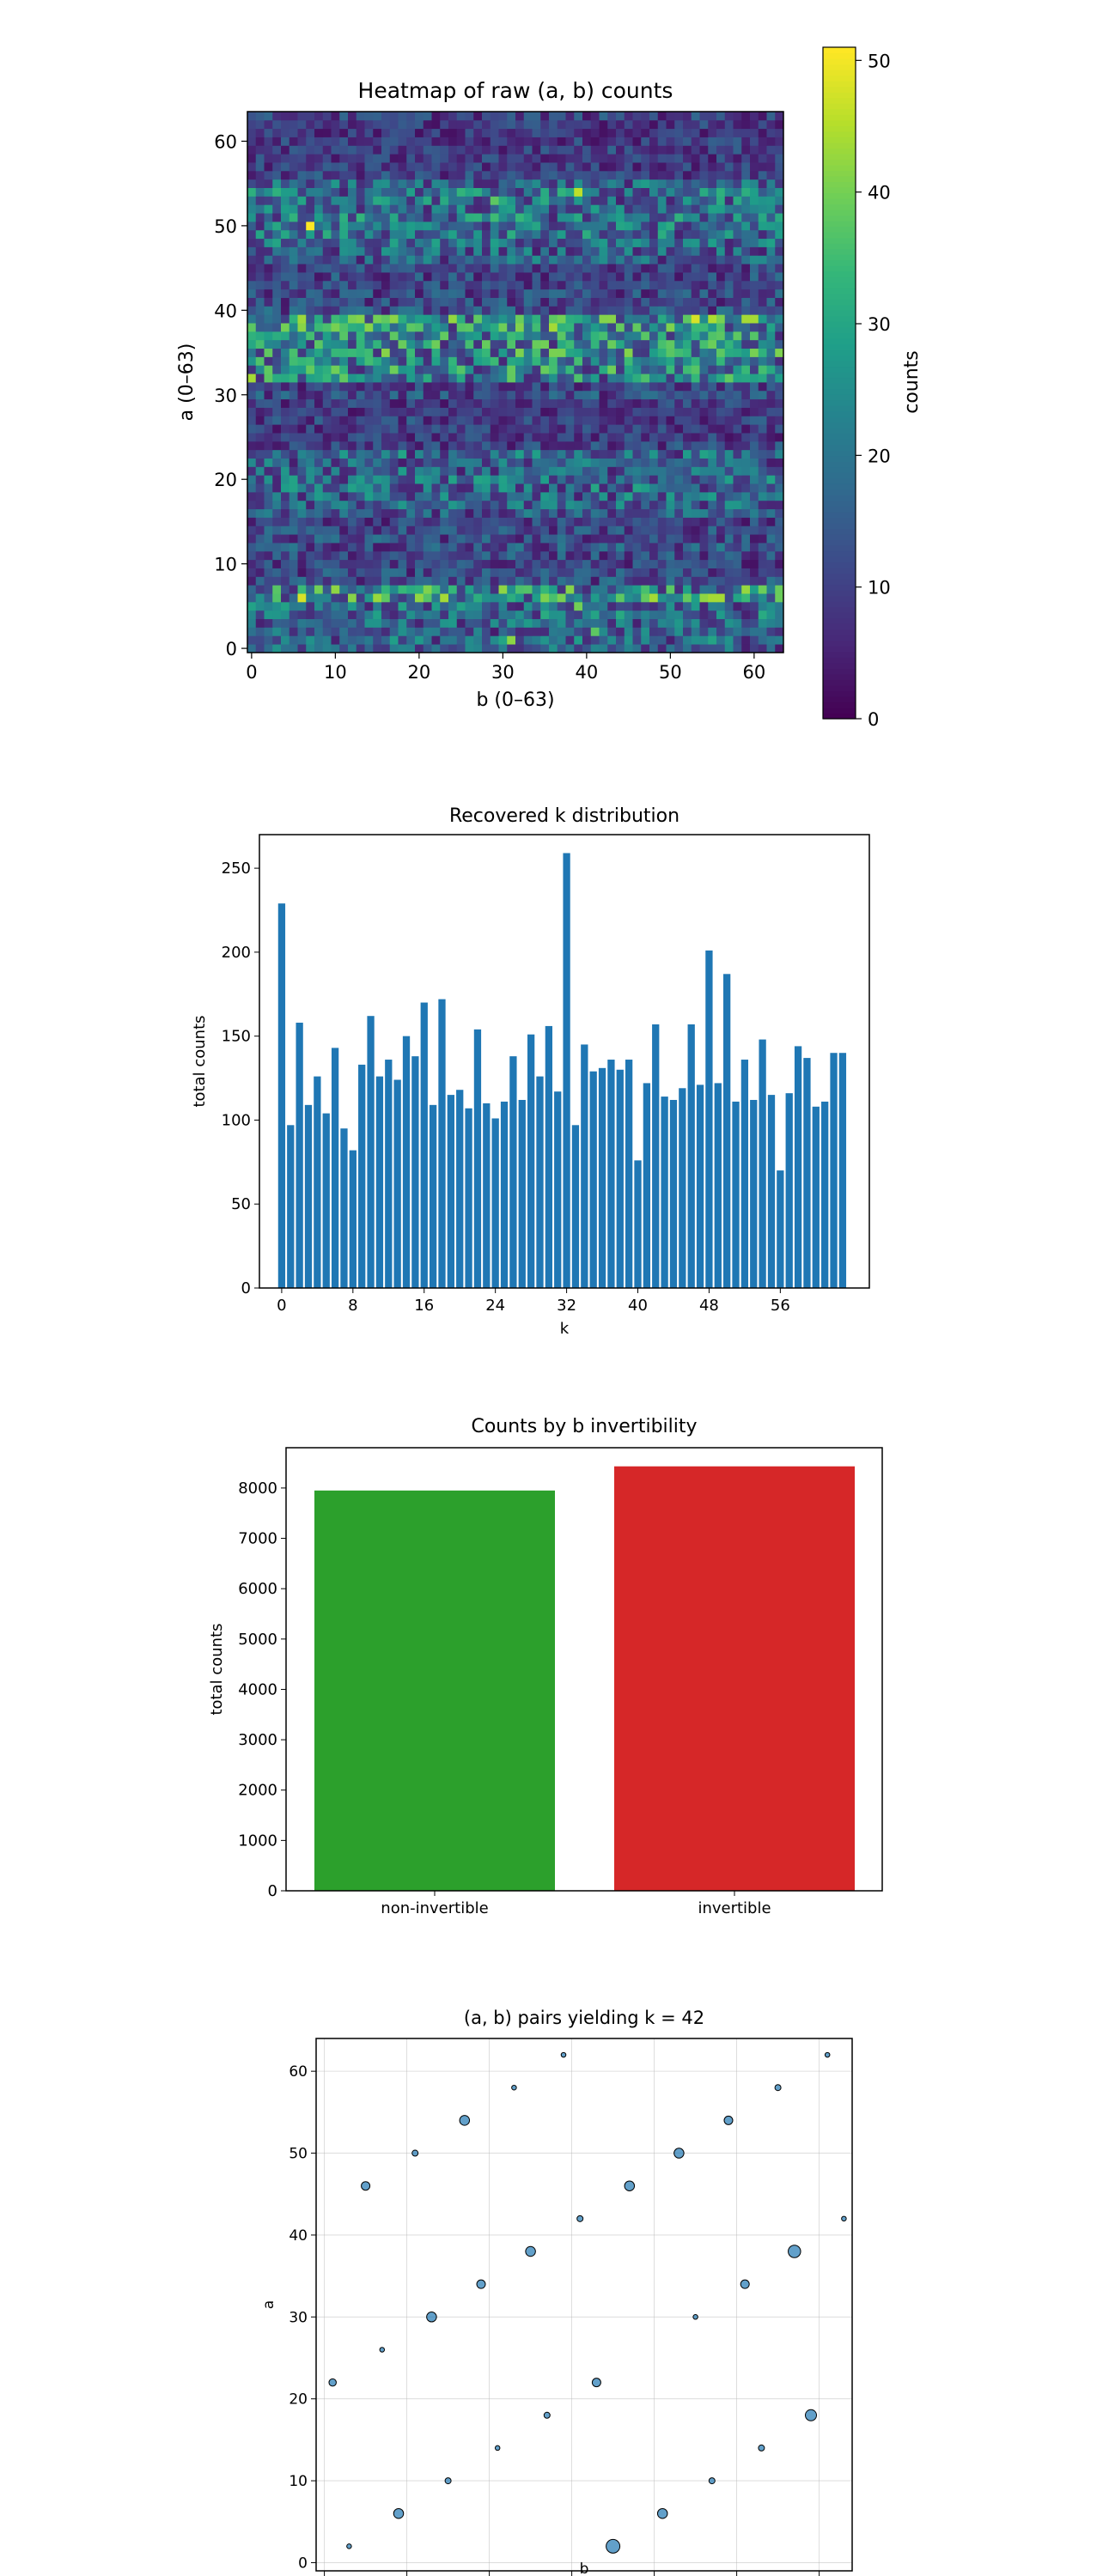  Describe the element at coordinates (217, 1669) in the screenshot. I see `invertibility-y-axis-label: total counts` at that location.